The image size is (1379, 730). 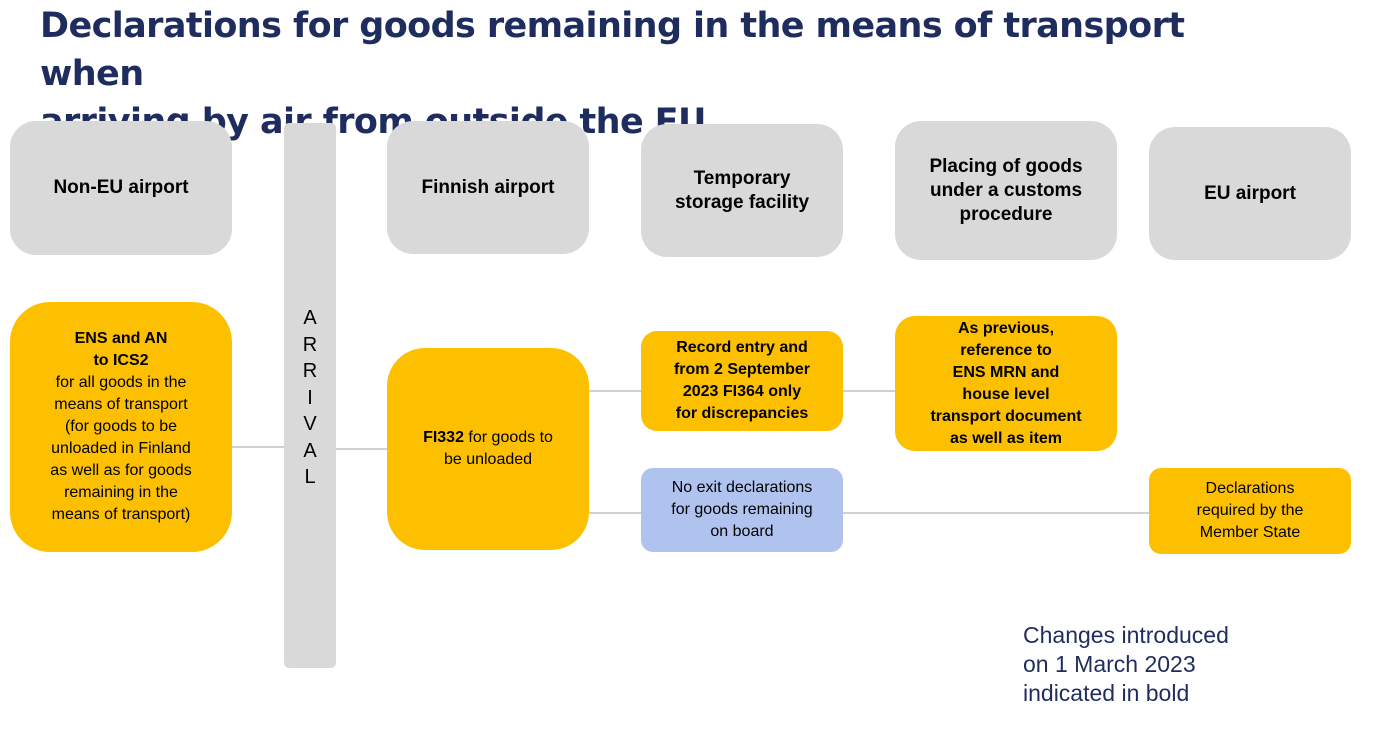 I want to click on connector-no-exit-to-member-state, so click(x=996, y=513).